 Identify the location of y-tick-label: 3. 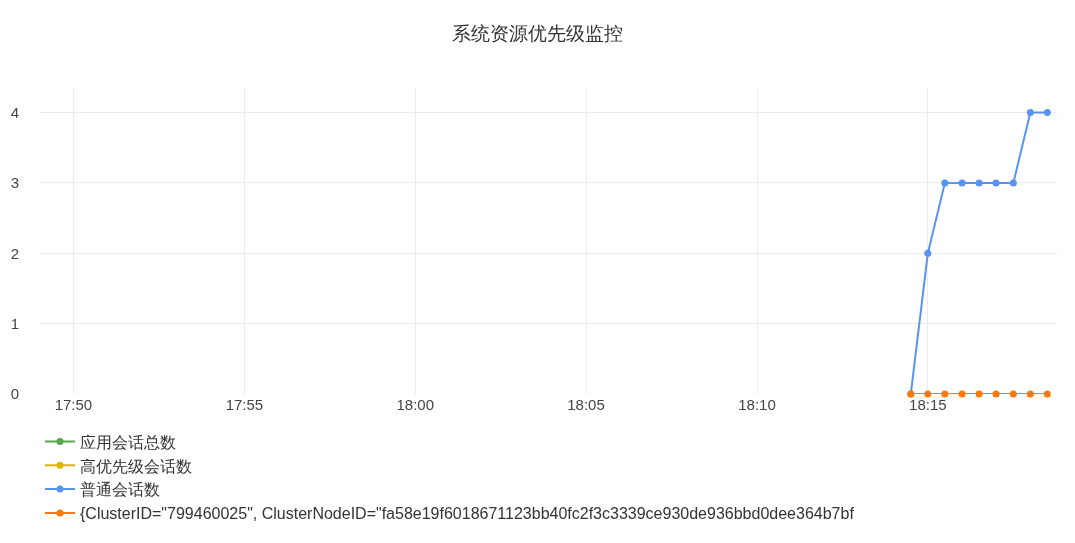
(14, 183).